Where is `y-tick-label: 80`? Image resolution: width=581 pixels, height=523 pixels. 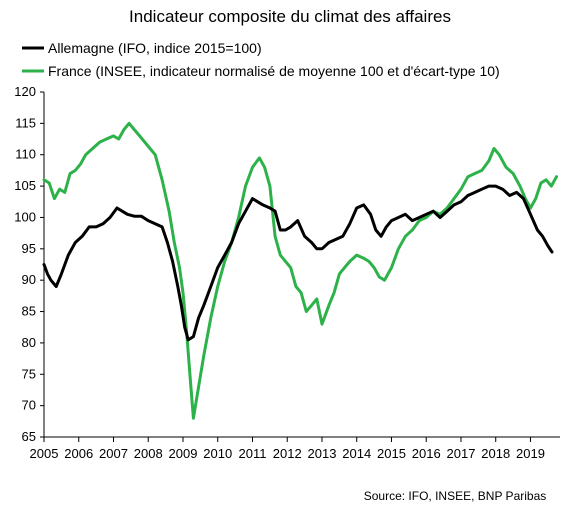
y-tick-label: 80 is located at coordinates (29, 342).